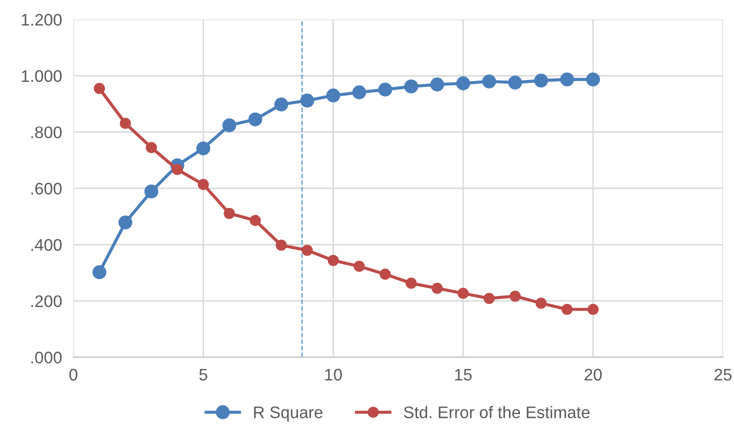 The width and height of the screenshot is (734, 433). I want to click on y-tick-label: 1.200, so click(42, 20).